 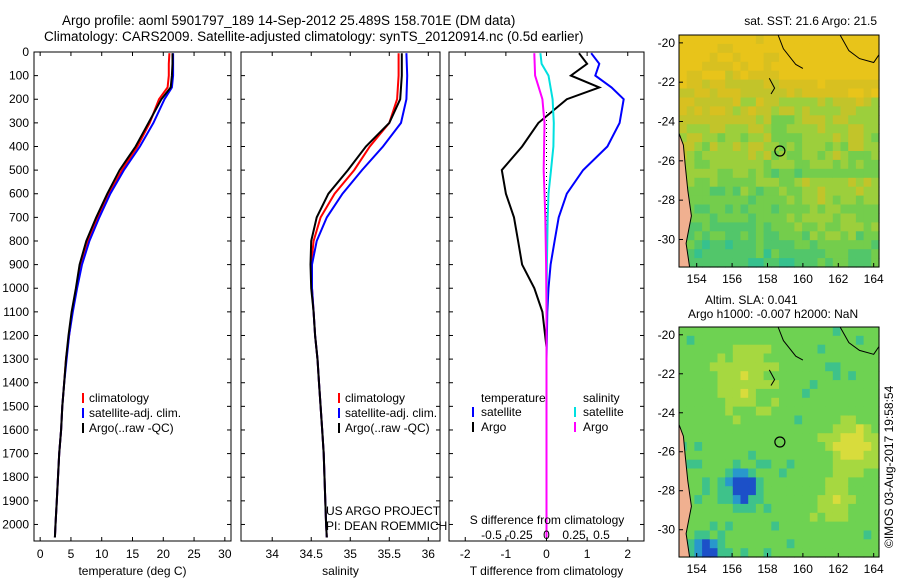 I want to click on x-tick-label: -2, so click(x=465, y=554).